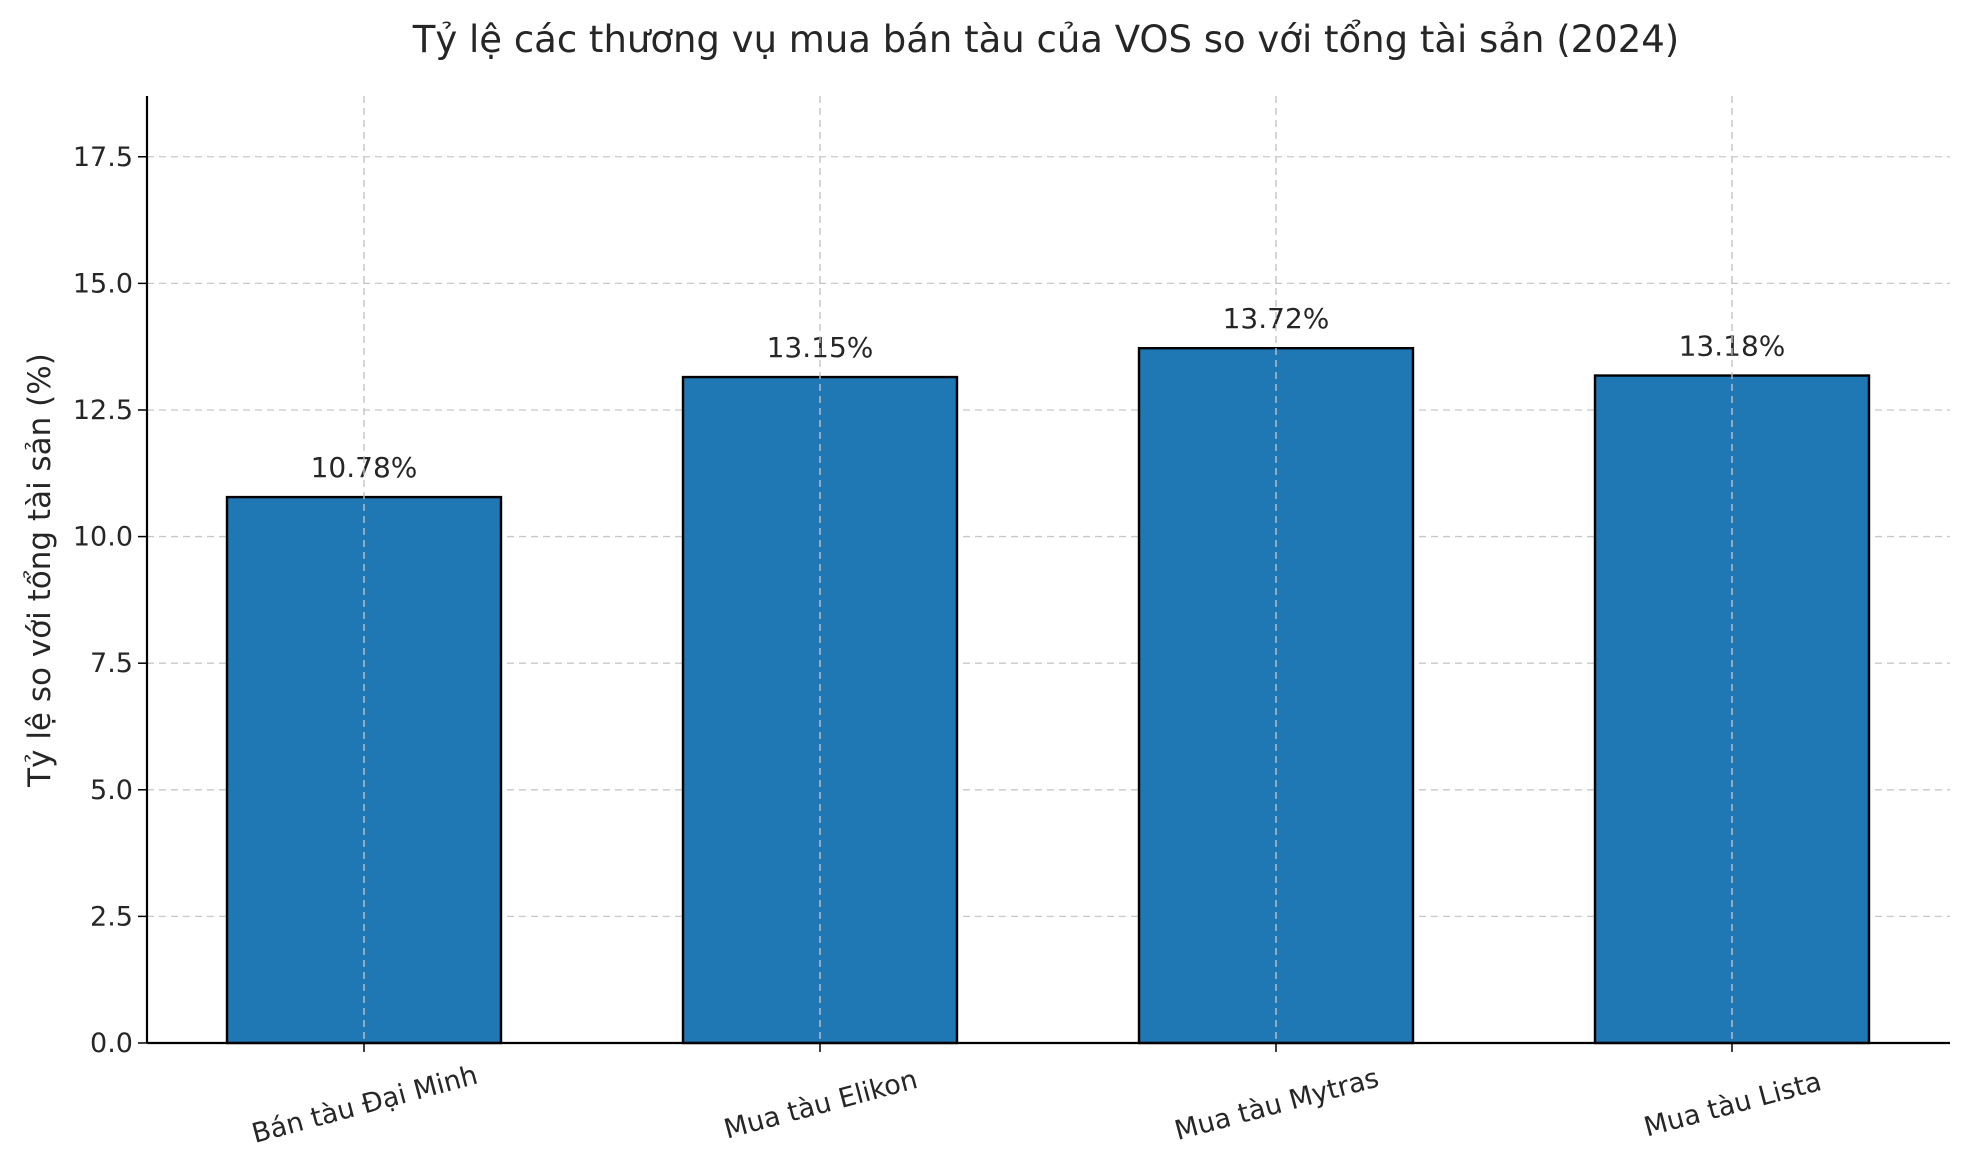 This screenshot has height=1168, width=1968. I want to click on y-tick-label: 15.0, so click(103, 283).